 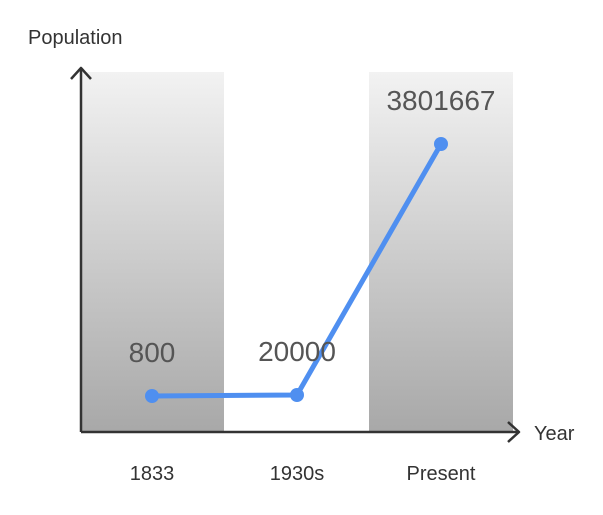 I want to click on x-tick-label: 1833, so click(x=152, y=474).